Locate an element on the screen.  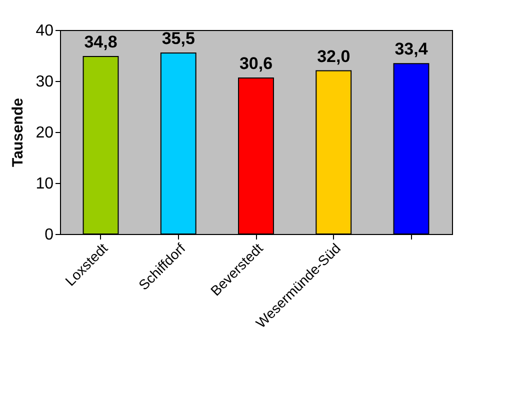
y-axis-title: Tausende is located at coordinates (18, 132).